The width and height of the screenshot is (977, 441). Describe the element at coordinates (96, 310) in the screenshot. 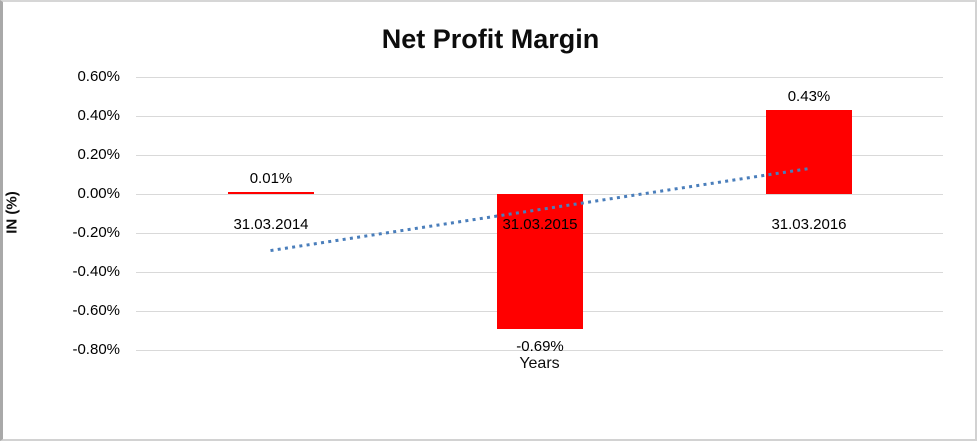

I see `y-tick-label: -0.60%` at that location.